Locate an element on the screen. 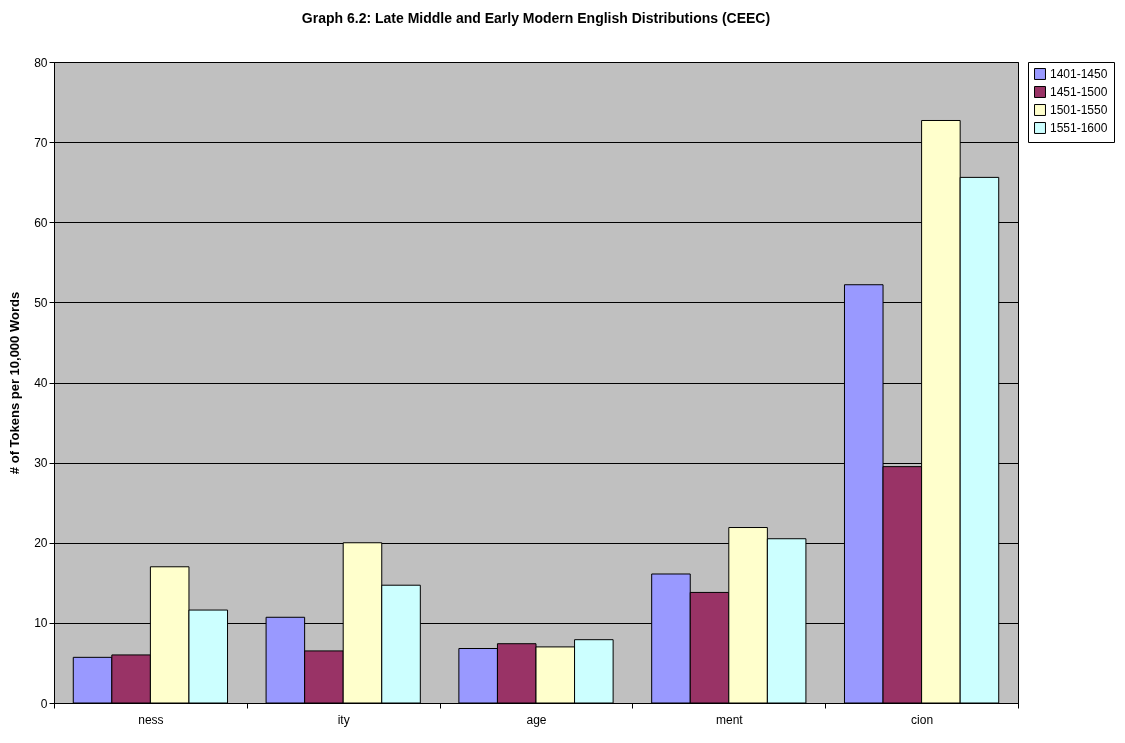 The height and width of the screenshot is (743, 1125). x-tick-label: ment is located at coordinates (729, 719).